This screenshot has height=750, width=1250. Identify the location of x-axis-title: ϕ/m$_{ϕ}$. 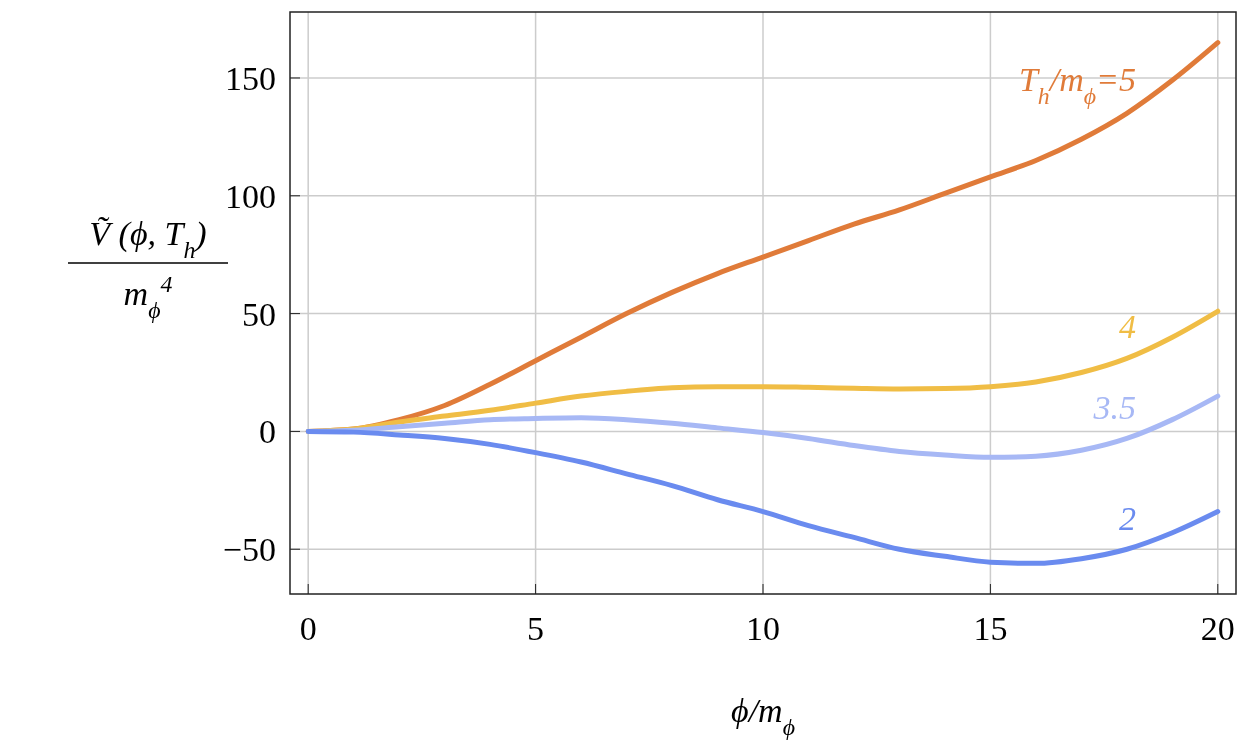
(763, 716).